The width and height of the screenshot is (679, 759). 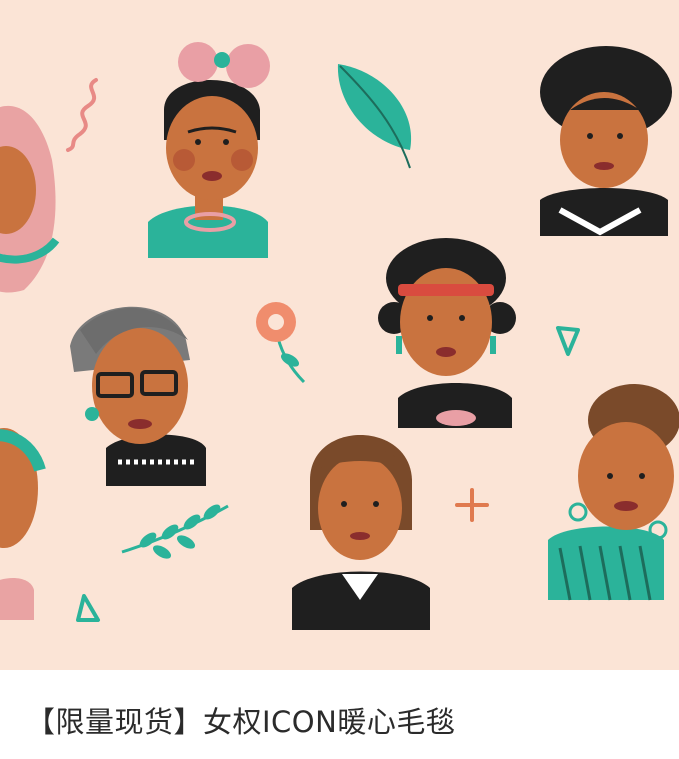 I want to click on portrait-headscarf, so click(x=30, y=199).